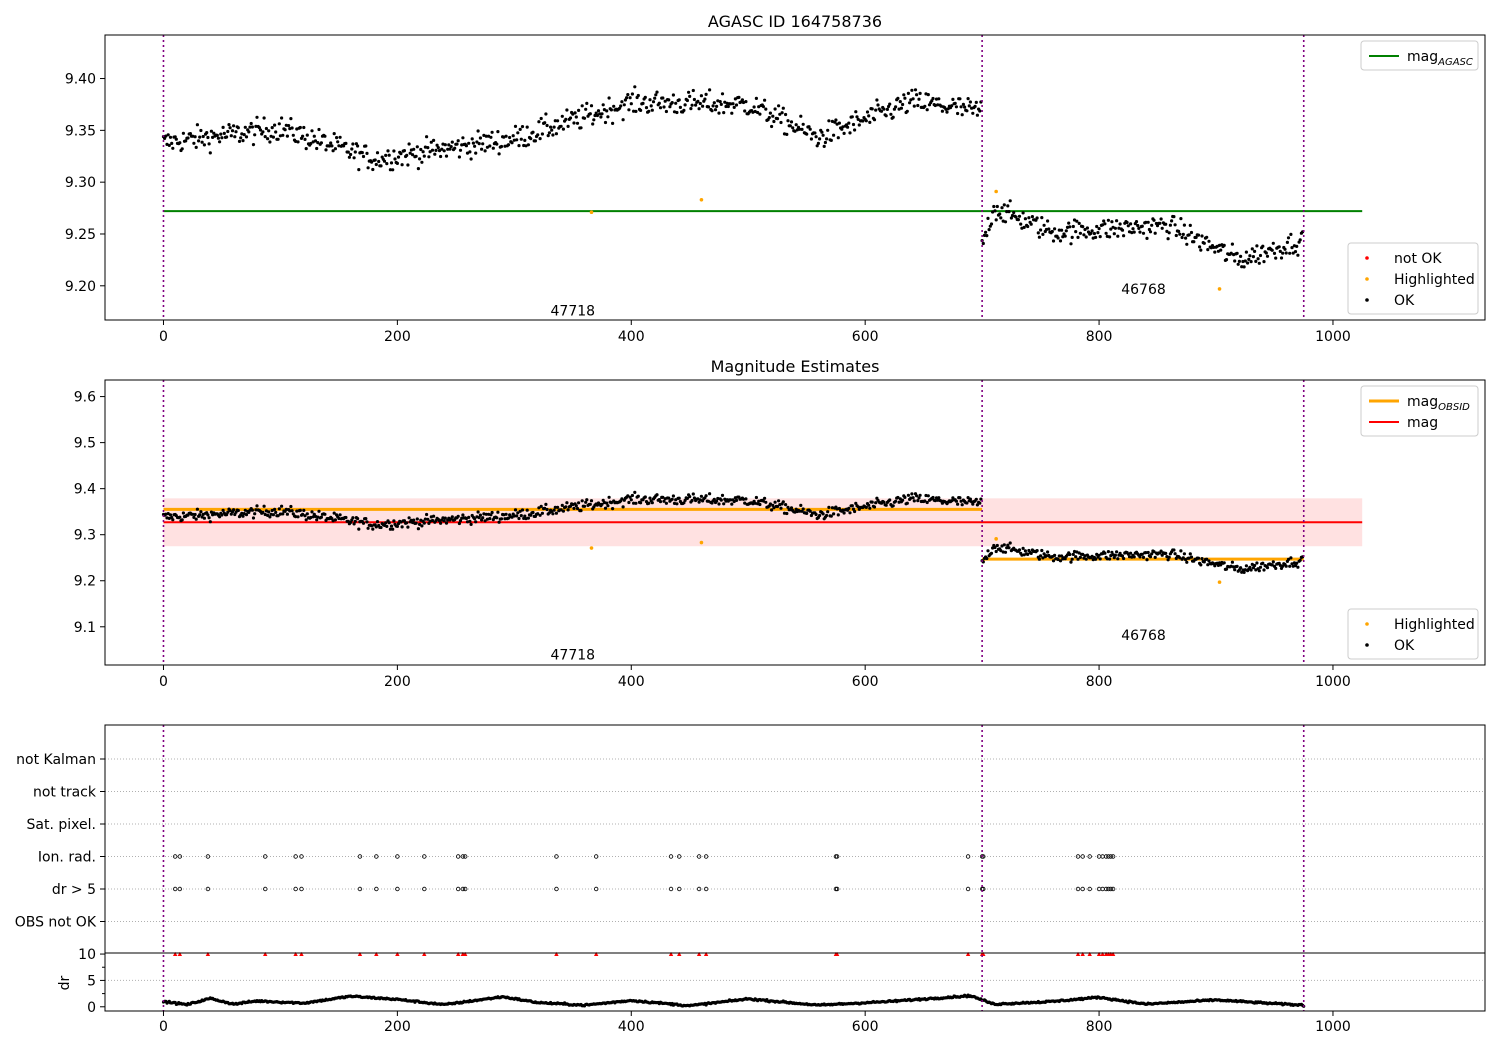  I want to click on obsid-label: 47718, so click(573, 312).